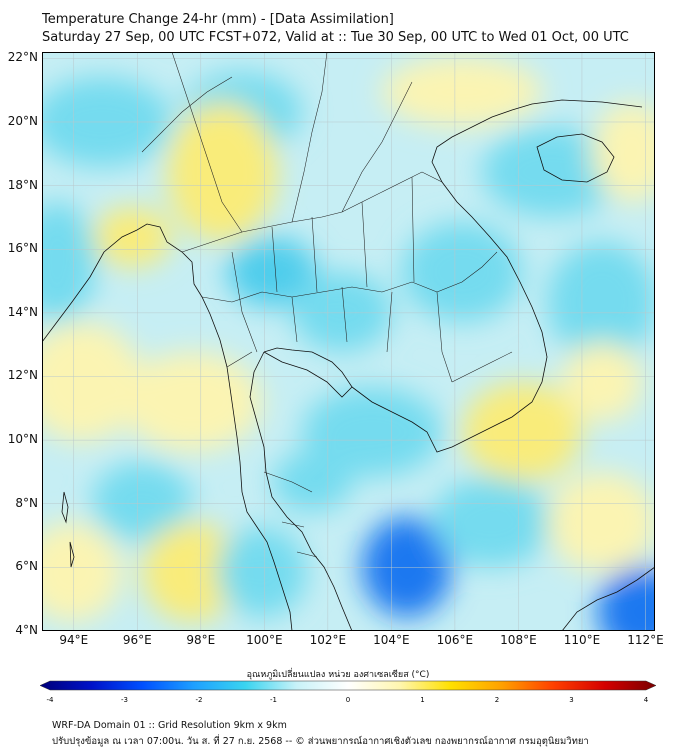 The width and height of the screenshot is (676, 756). What do you see at coordinates (199, 700) in the screenshot?
I see `colorbar-tick-label: -2` at bounding box center [199, 700].